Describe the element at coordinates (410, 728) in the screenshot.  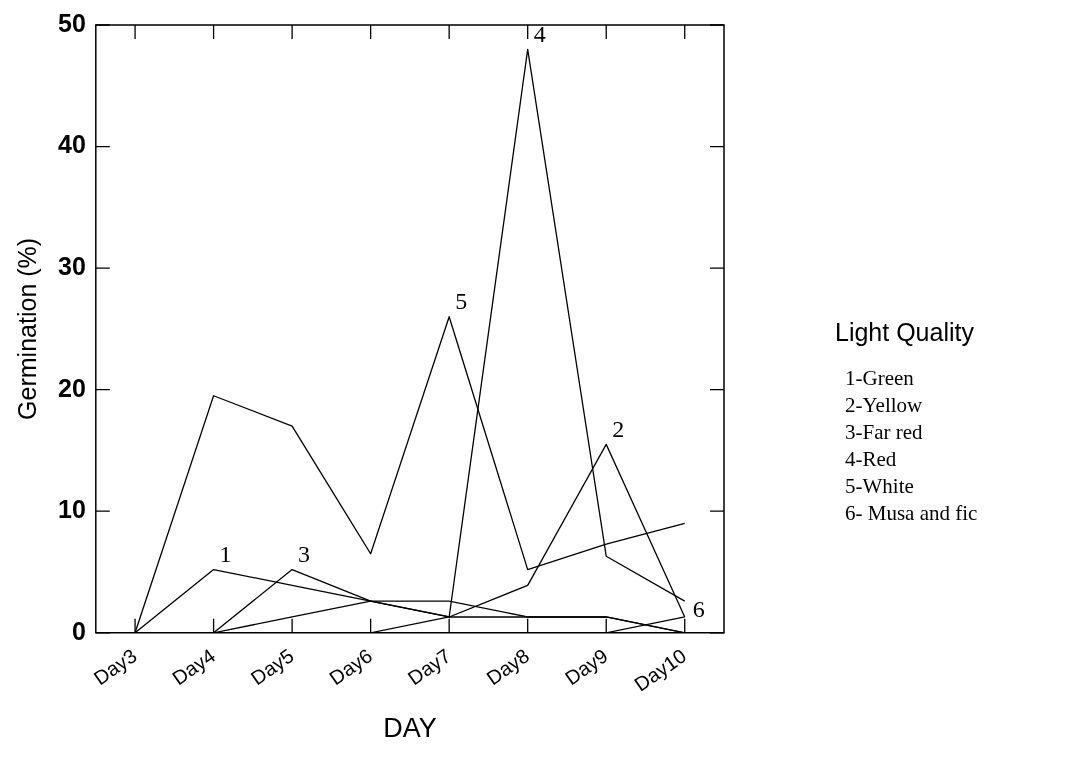
I see `x-axis-title: DAY` at that location.